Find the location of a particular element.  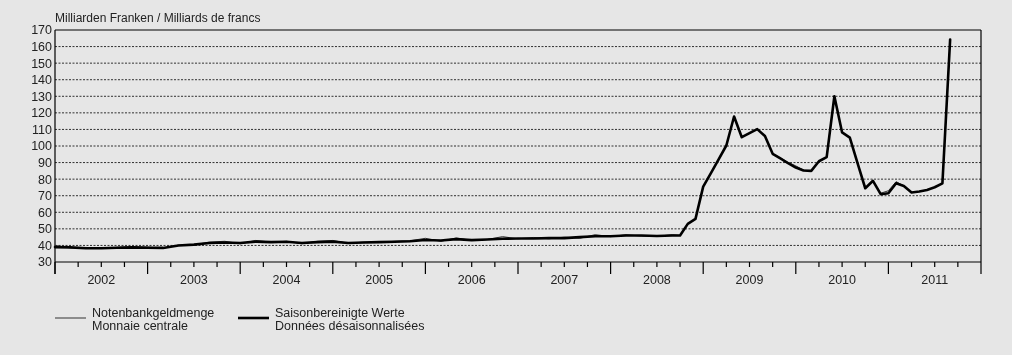

x-tick-label: 2008 is located at coordinates (656, 280).